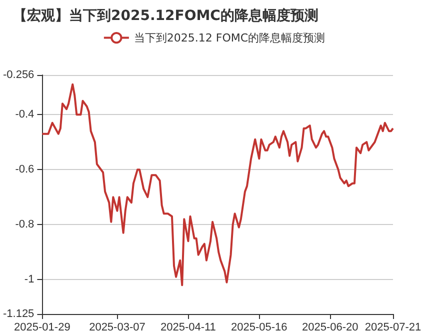 Image resolution: width=428 pixels, height=333 pixels. Describe the element at coordinates (230, 37) in the screenshot. I see `legend-label: 当下到2025.12 FOMC的降息幅度预测` at that location.